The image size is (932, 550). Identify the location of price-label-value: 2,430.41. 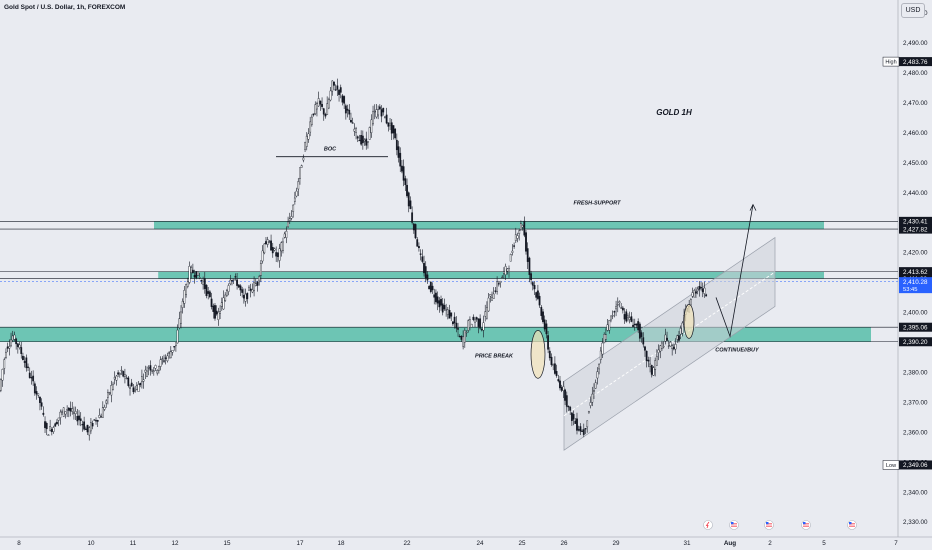
(915, 222).